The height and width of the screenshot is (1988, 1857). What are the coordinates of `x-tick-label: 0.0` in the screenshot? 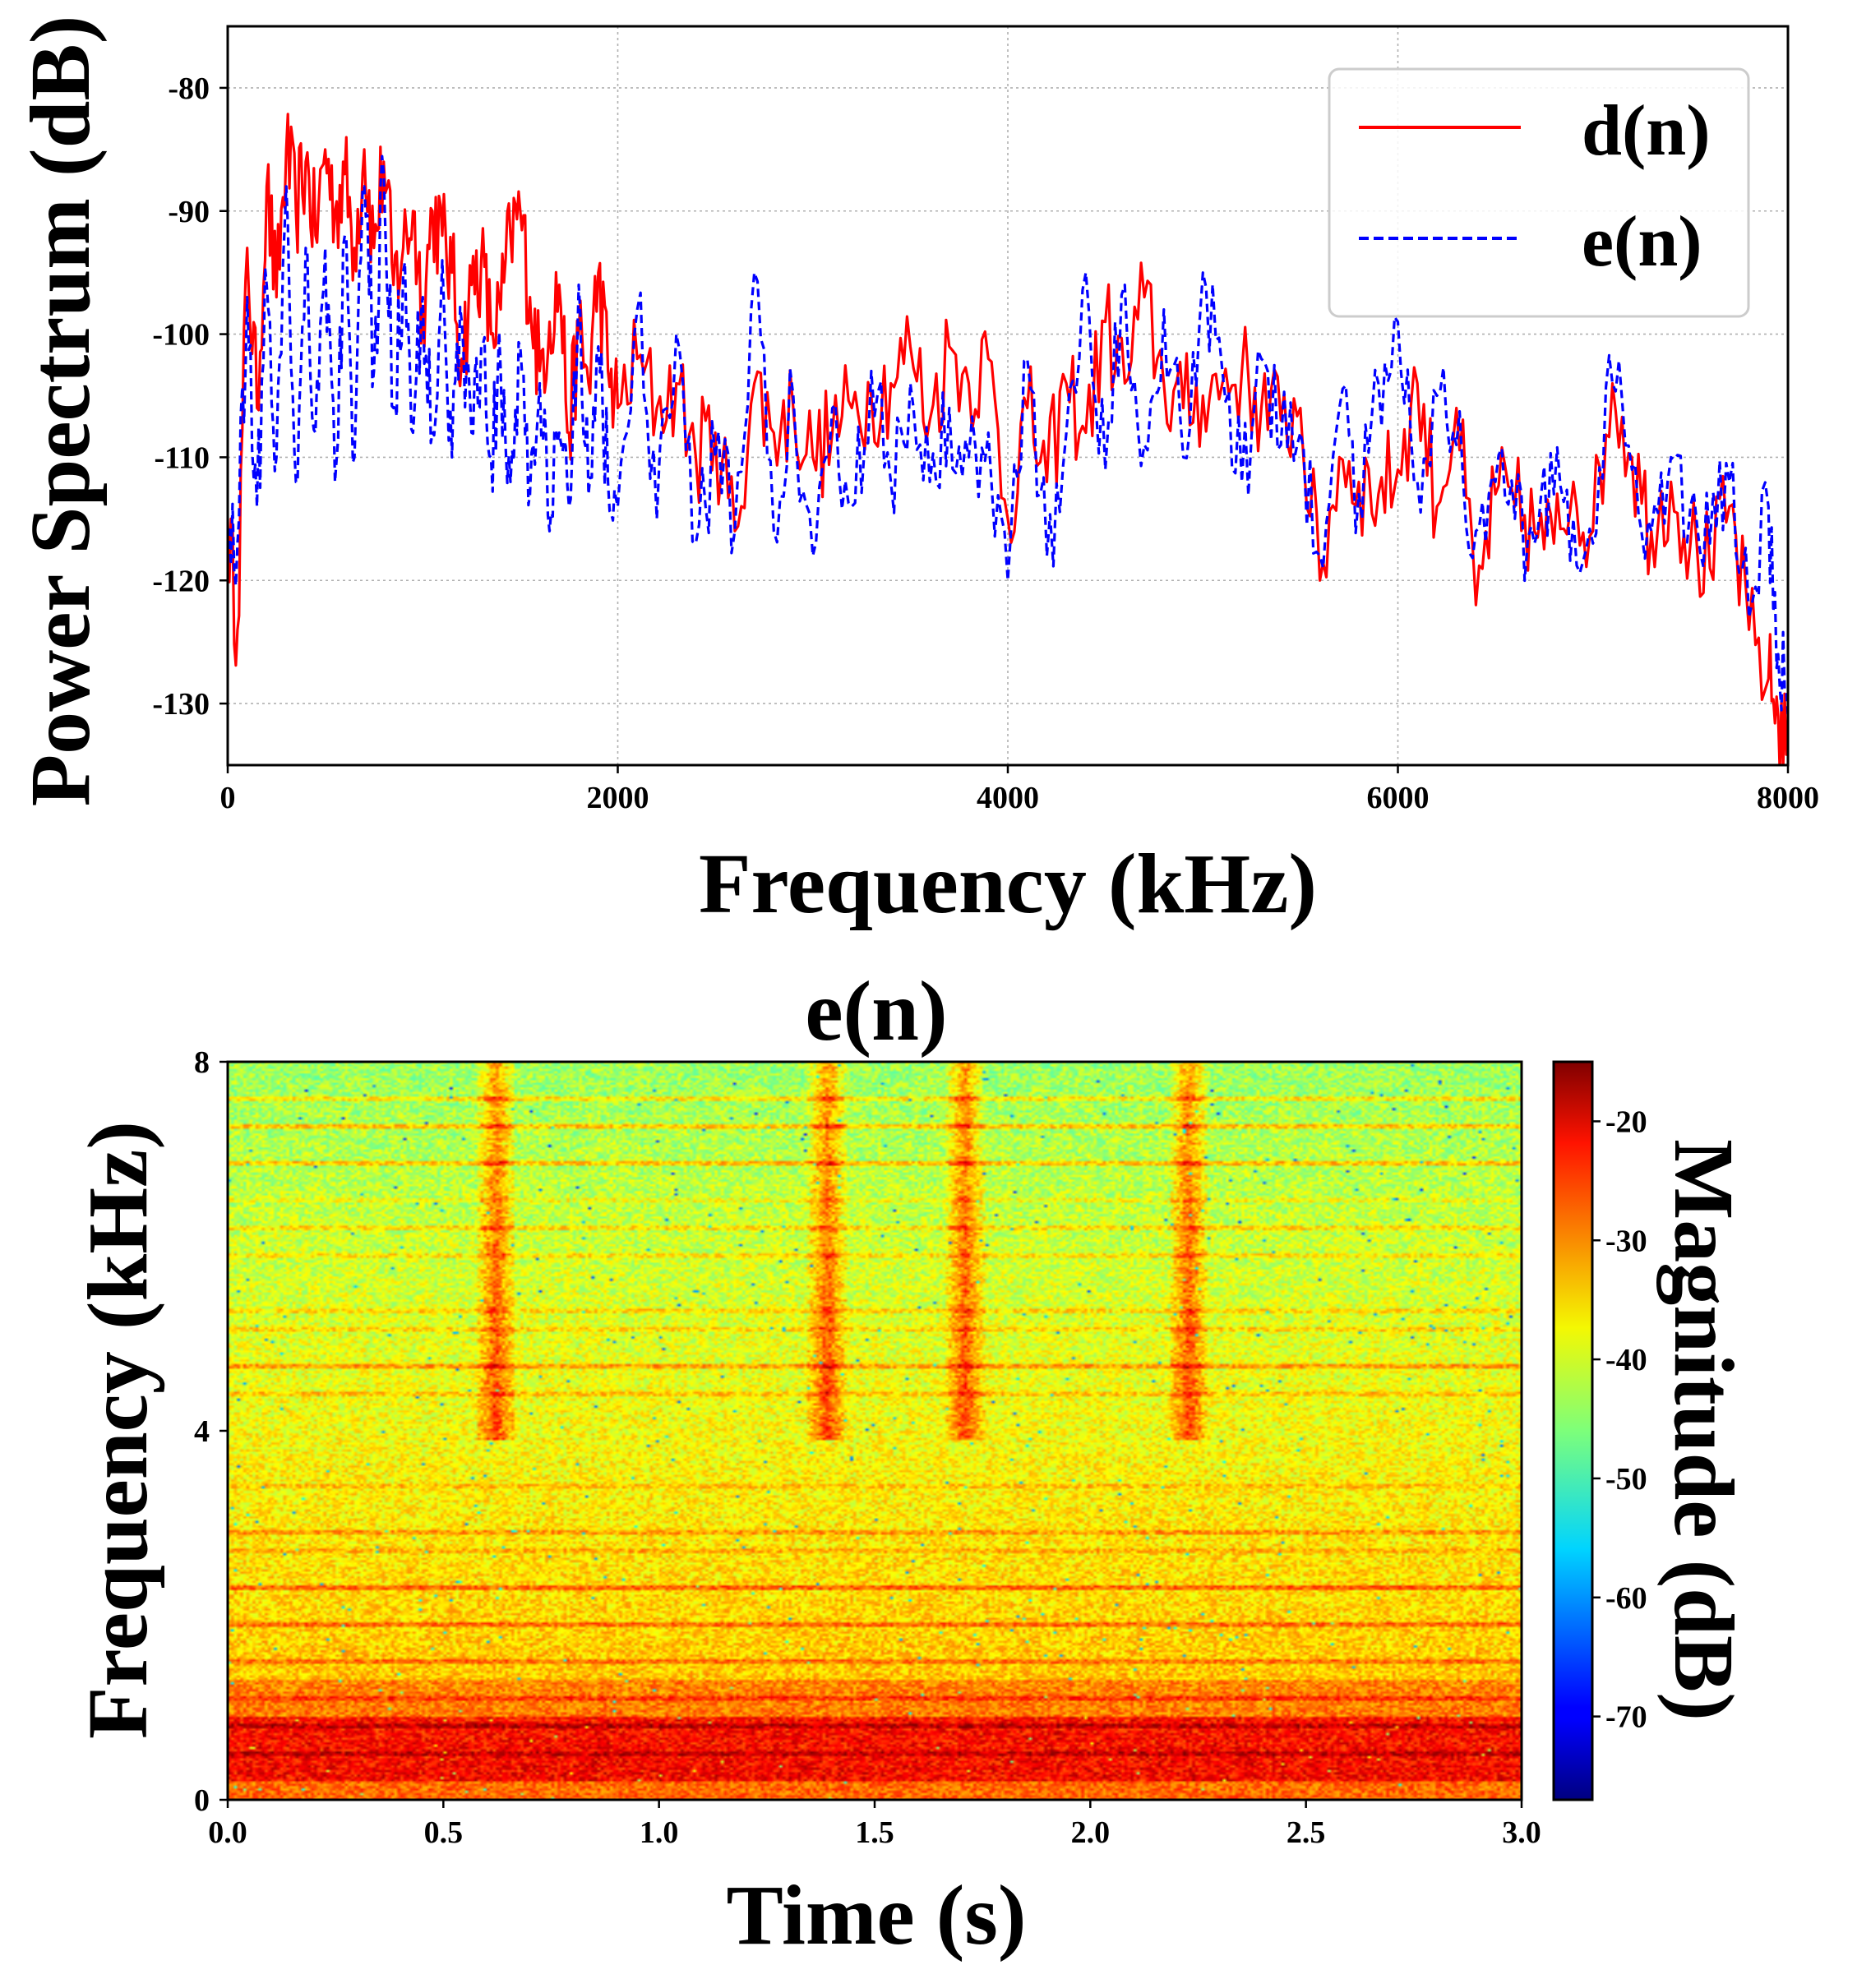 It's located at (227, 1832).